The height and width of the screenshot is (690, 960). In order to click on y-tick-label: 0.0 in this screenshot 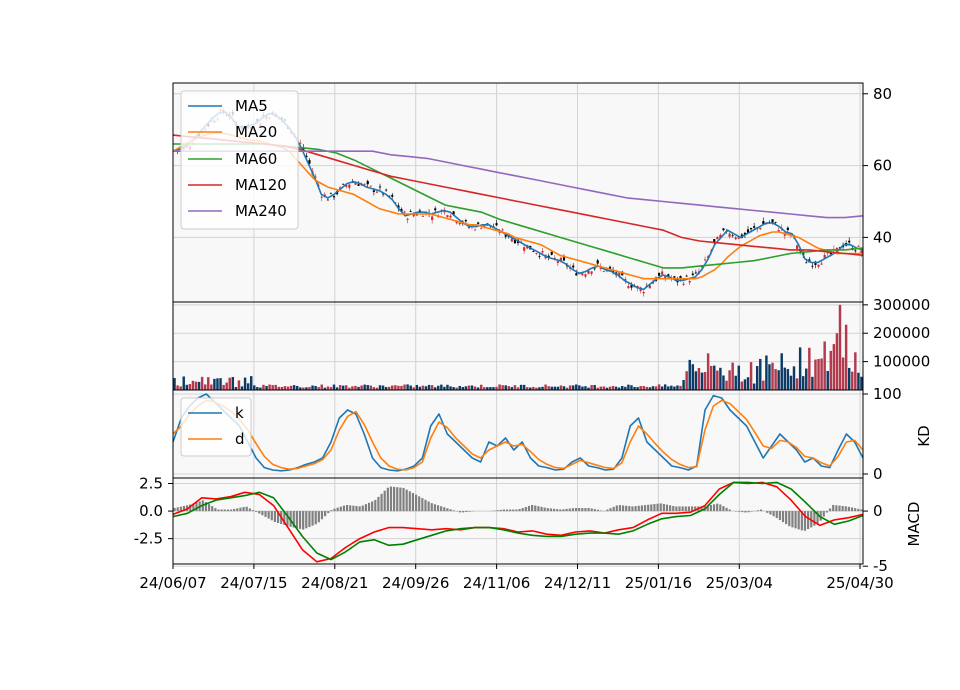, I will do `click(151, 511)`.